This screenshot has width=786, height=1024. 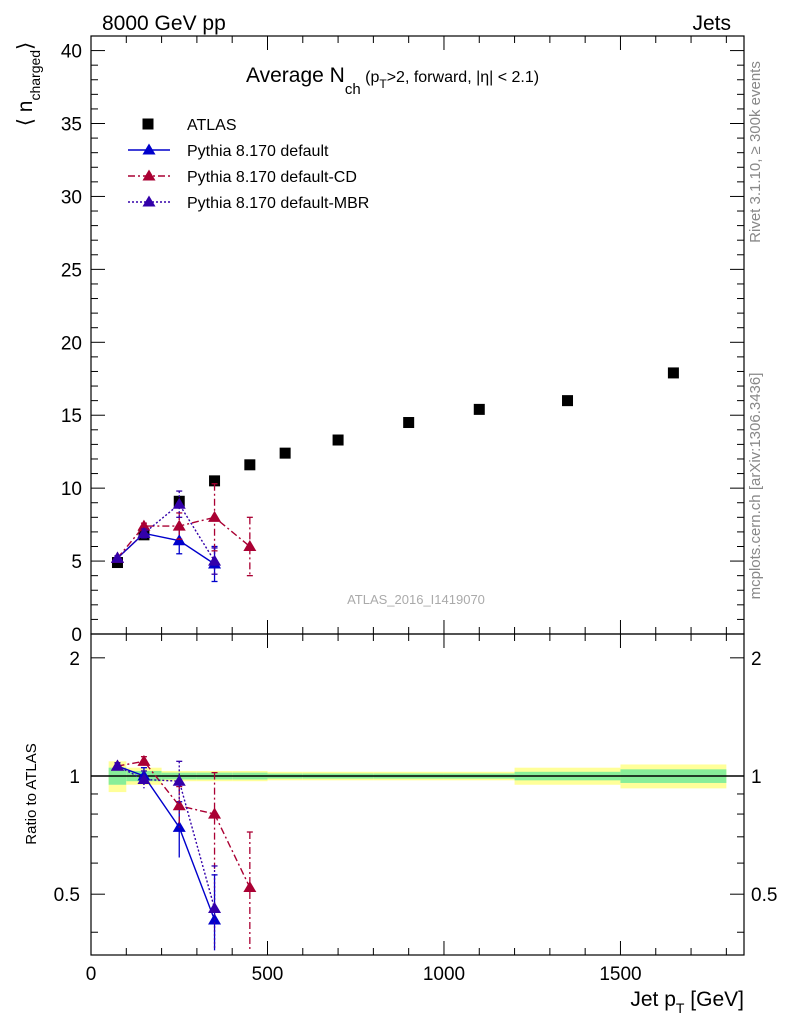 I want to click on analysis-watermark: ATLAS_2016_I1419070, so click(x=416, y=599).